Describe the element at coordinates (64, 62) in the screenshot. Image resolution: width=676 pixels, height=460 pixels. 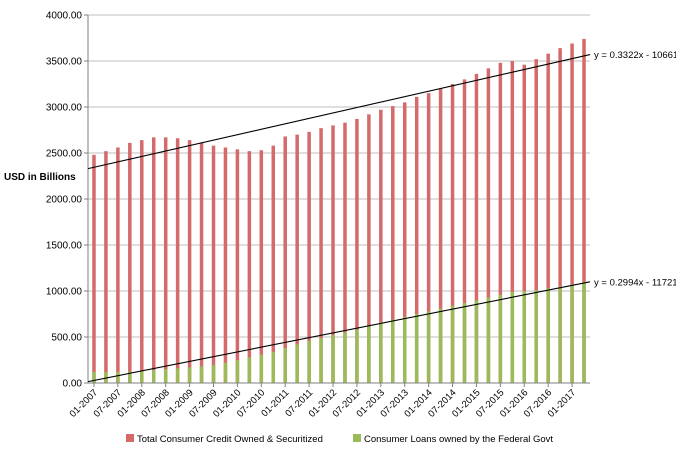
I see `y-tick-label: 3500.00` at that location.